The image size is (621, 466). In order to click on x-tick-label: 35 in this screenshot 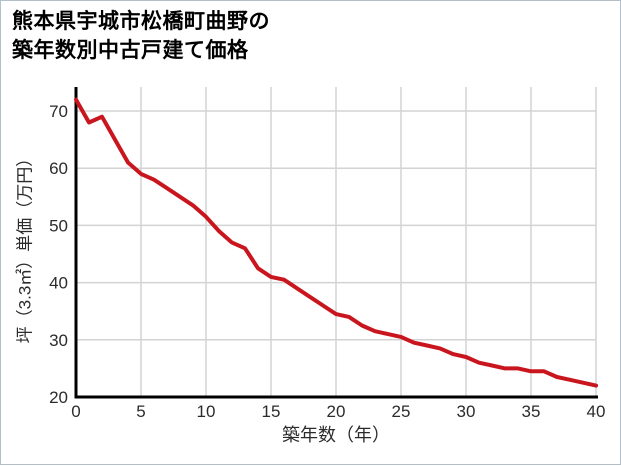, I will do `click(531, 411)`.